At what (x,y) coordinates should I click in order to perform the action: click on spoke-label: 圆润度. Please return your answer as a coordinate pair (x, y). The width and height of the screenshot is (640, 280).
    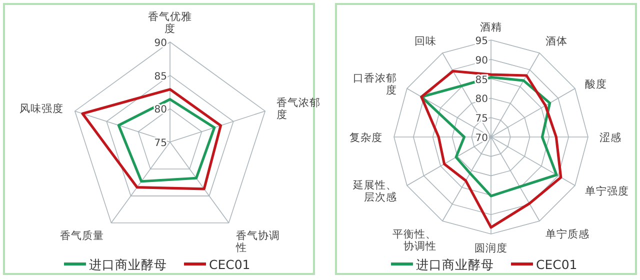
    Looking at the image, I should click on (491, 248).